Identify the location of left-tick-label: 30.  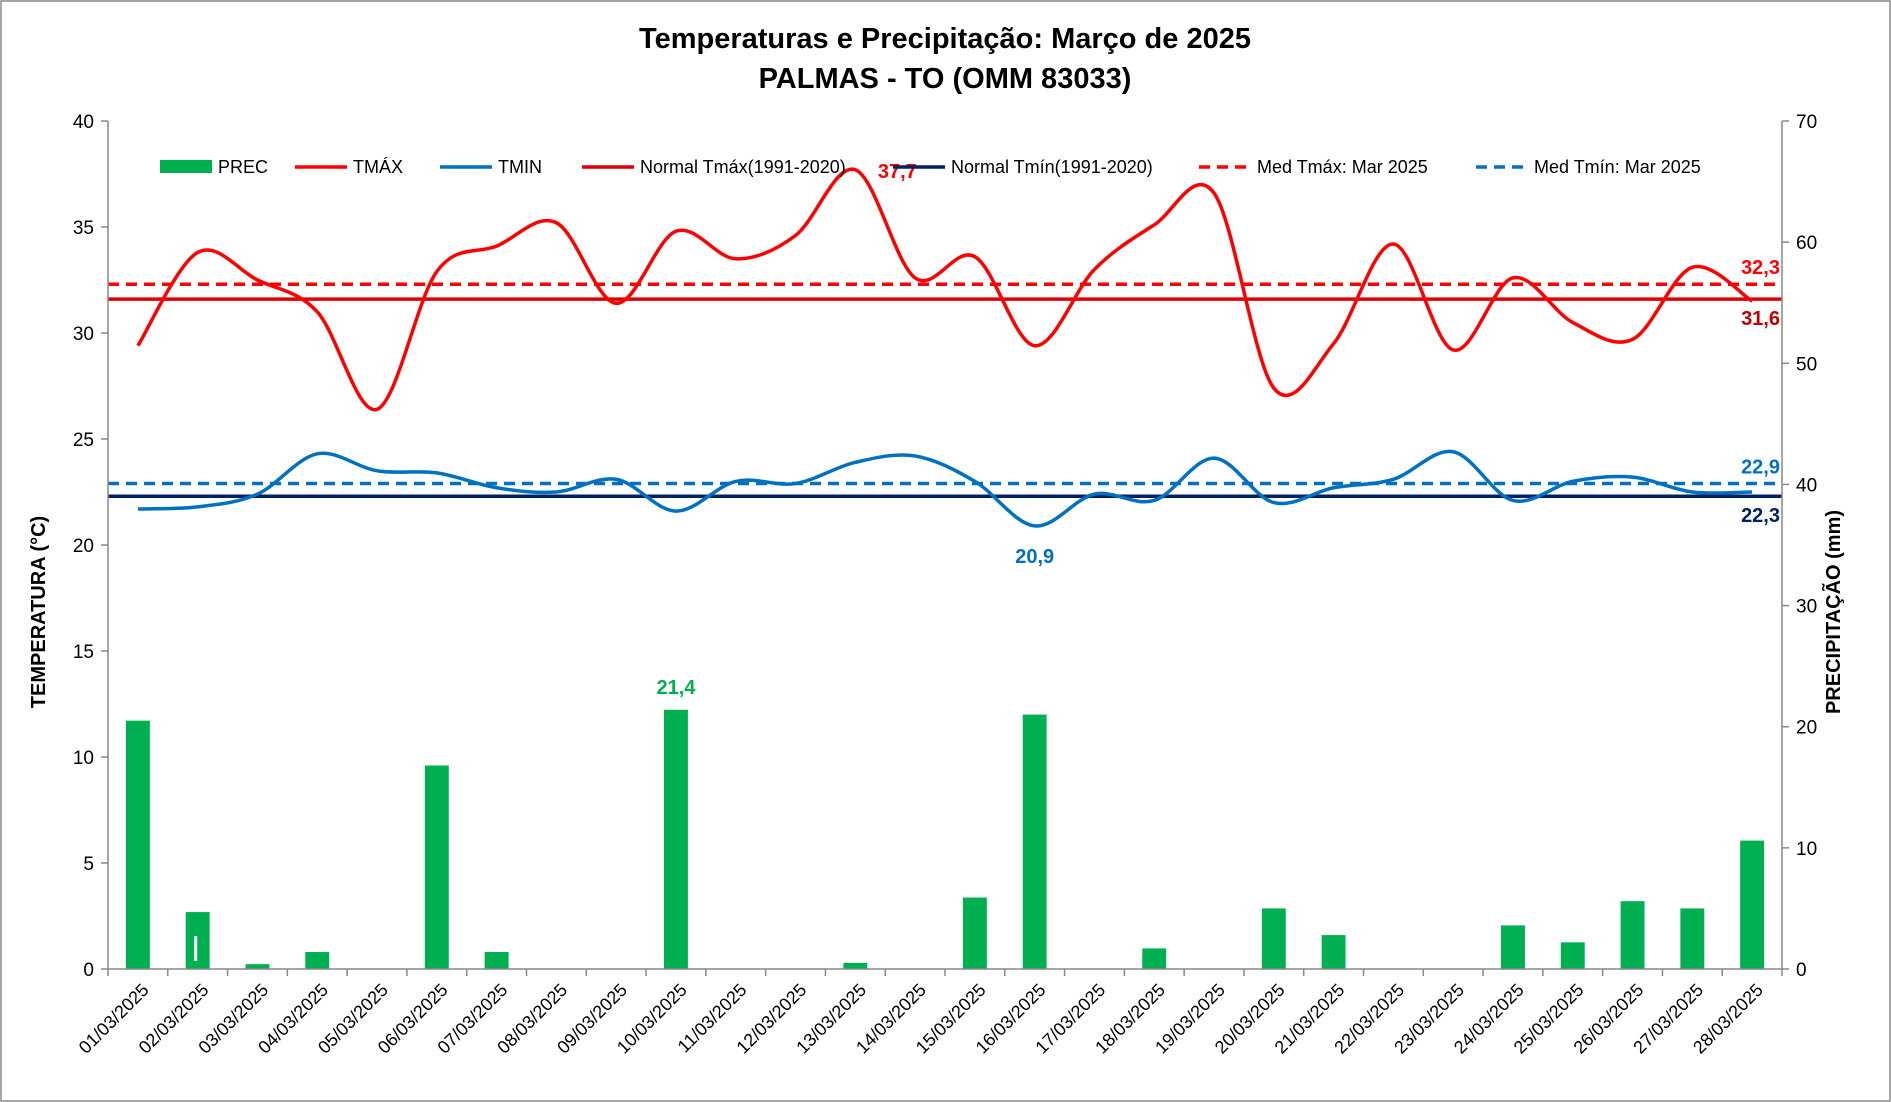
(83, 334).